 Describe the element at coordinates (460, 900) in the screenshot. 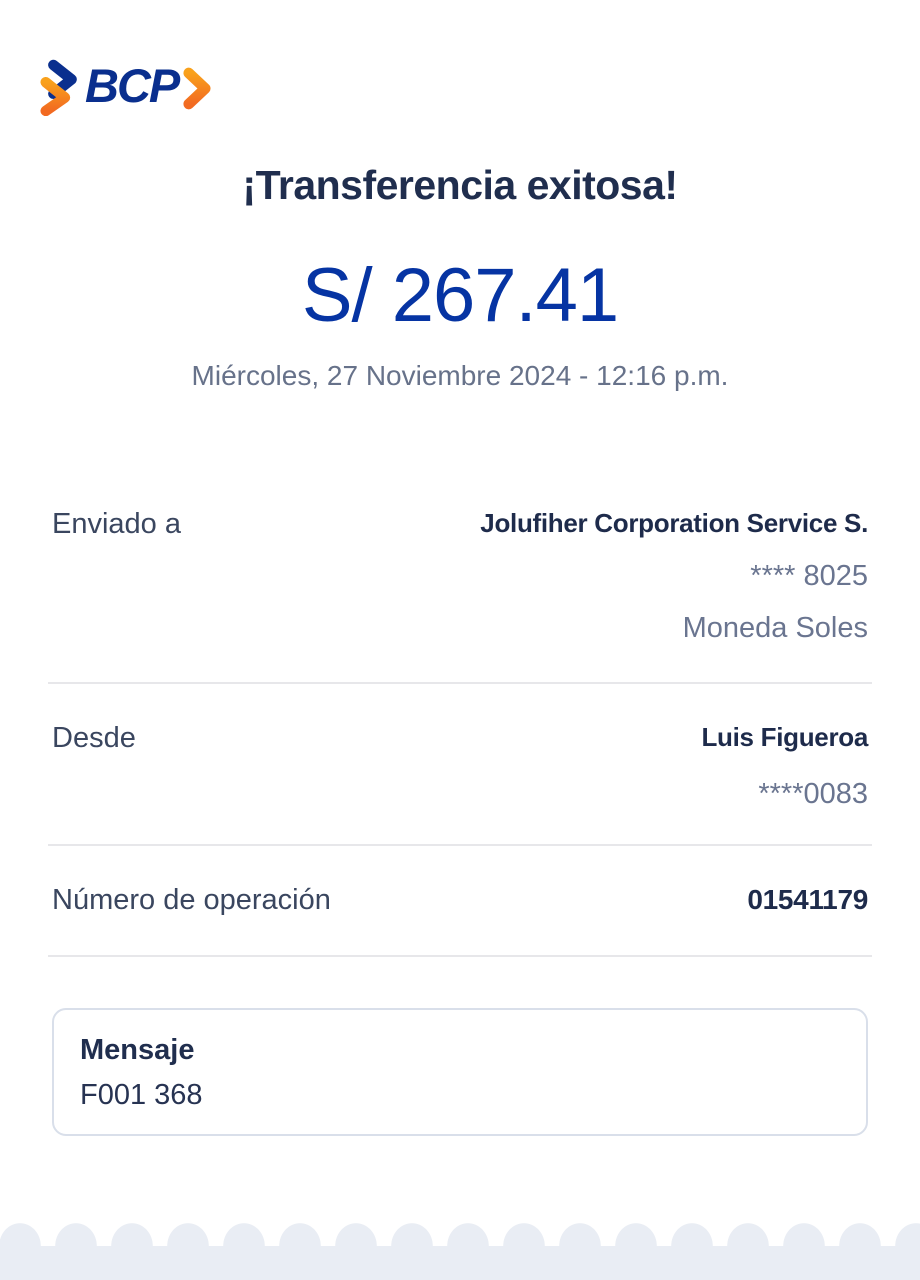

I see `operation-row: Número de operación 01541179` at that location.